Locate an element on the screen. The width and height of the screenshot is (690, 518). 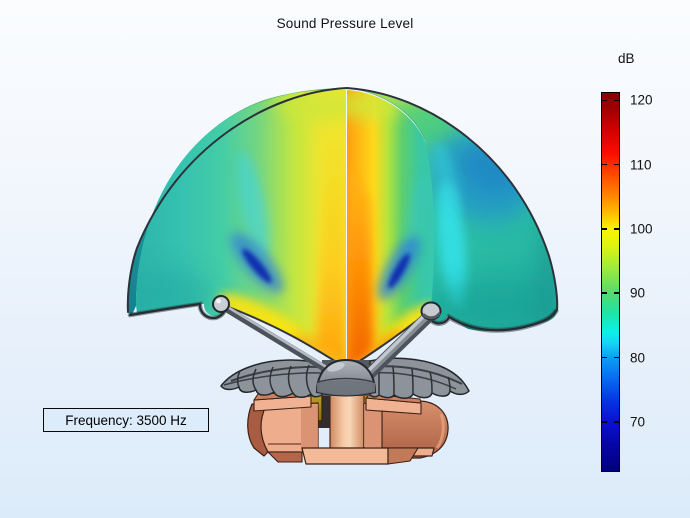
dust-cap is located at coordinates (346, 377).